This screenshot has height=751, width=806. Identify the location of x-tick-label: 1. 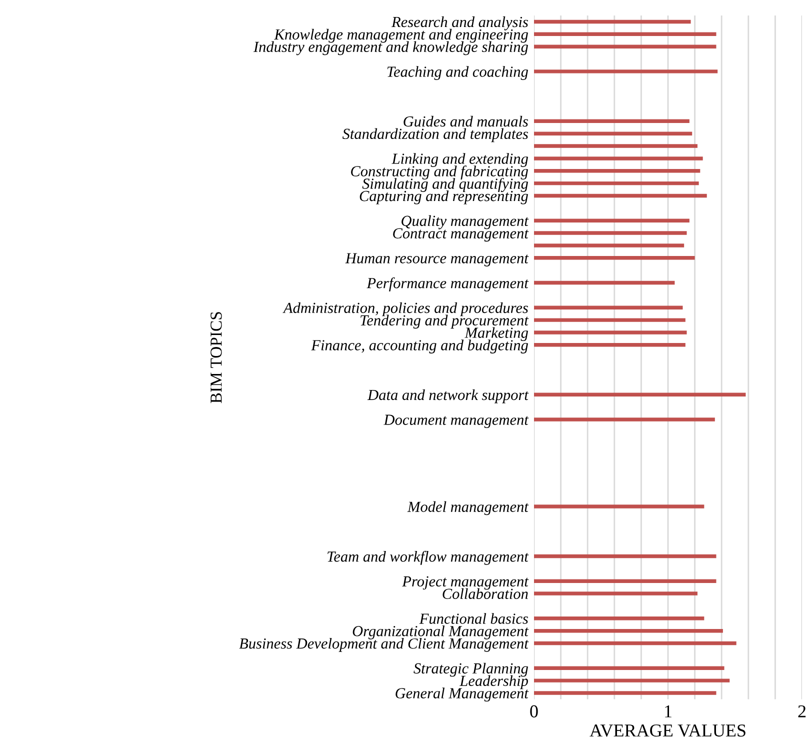
(668, 711).